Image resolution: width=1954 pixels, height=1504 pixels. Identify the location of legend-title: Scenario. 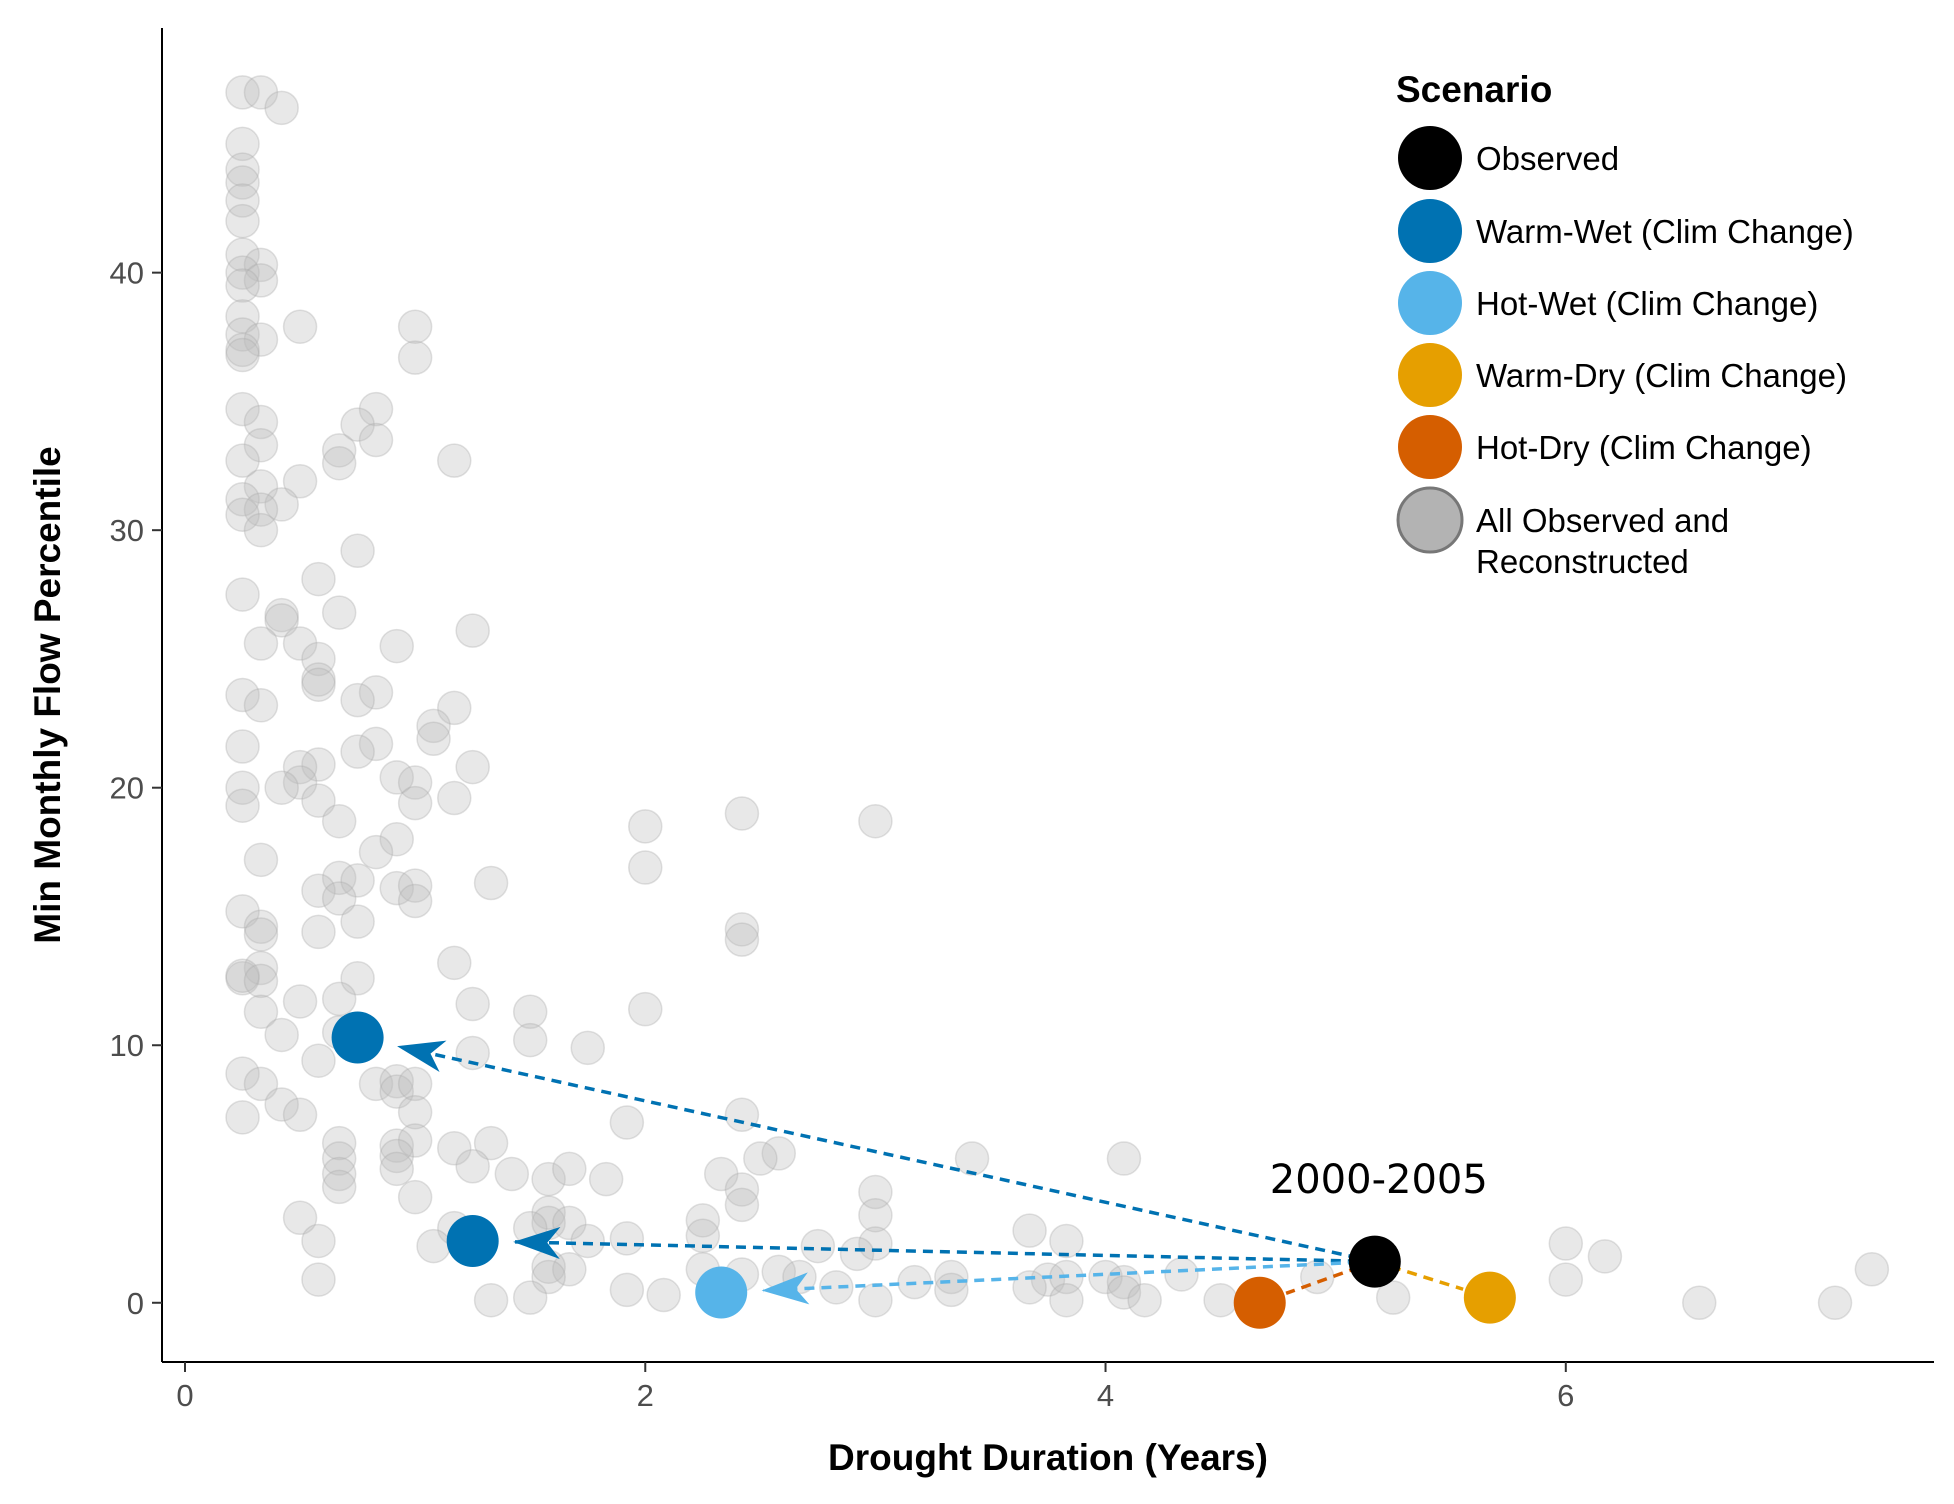
(1474, 89).